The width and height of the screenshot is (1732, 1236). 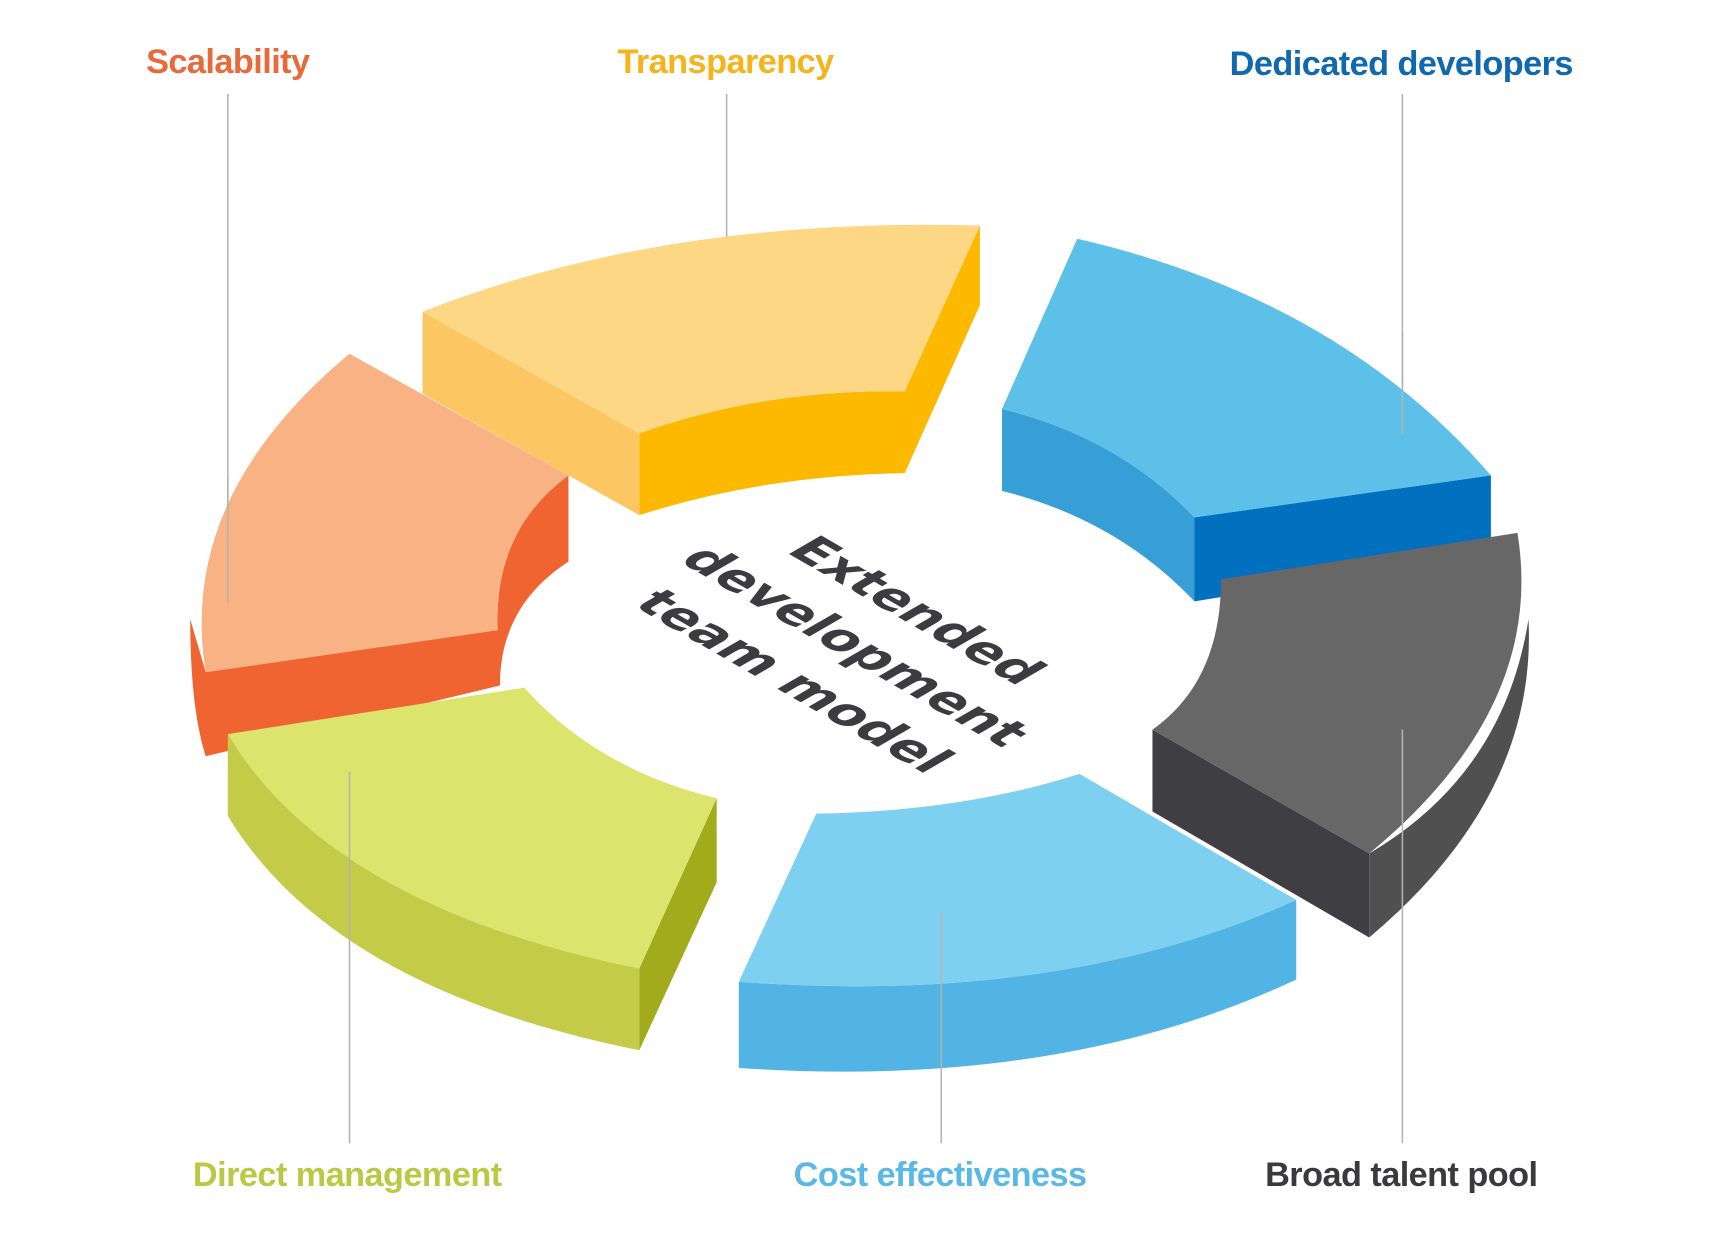 I want to click on segment-scalability-top, so click(x=385, y=513).